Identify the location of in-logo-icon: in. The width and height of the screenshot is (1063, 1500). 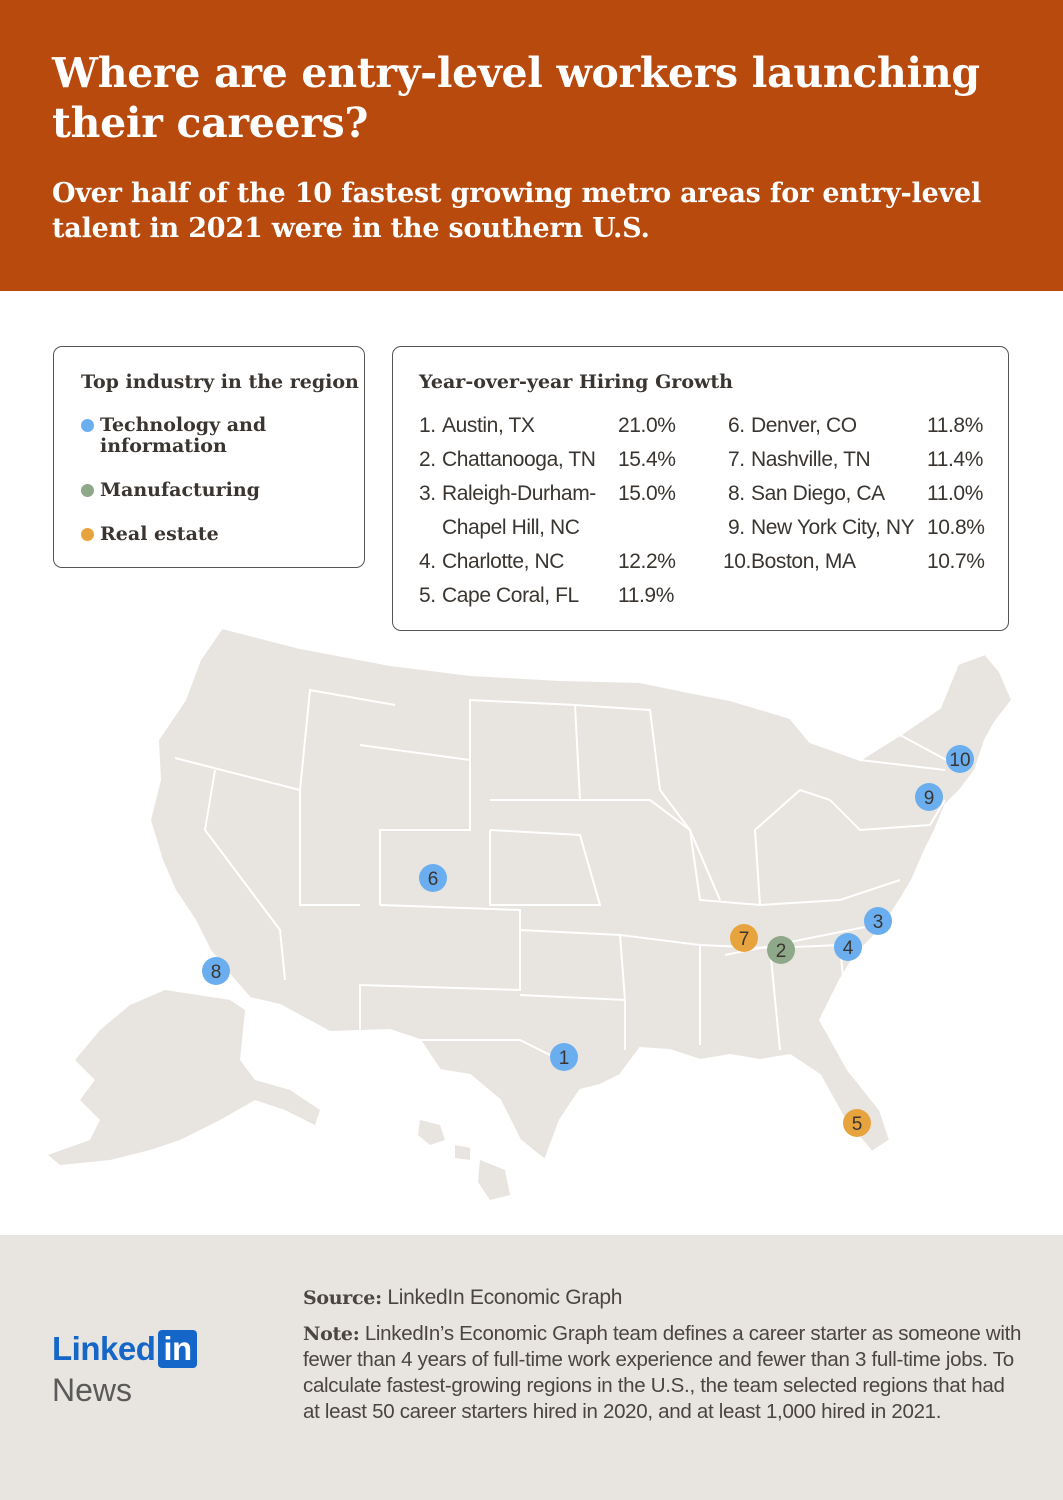
(177, 1349).